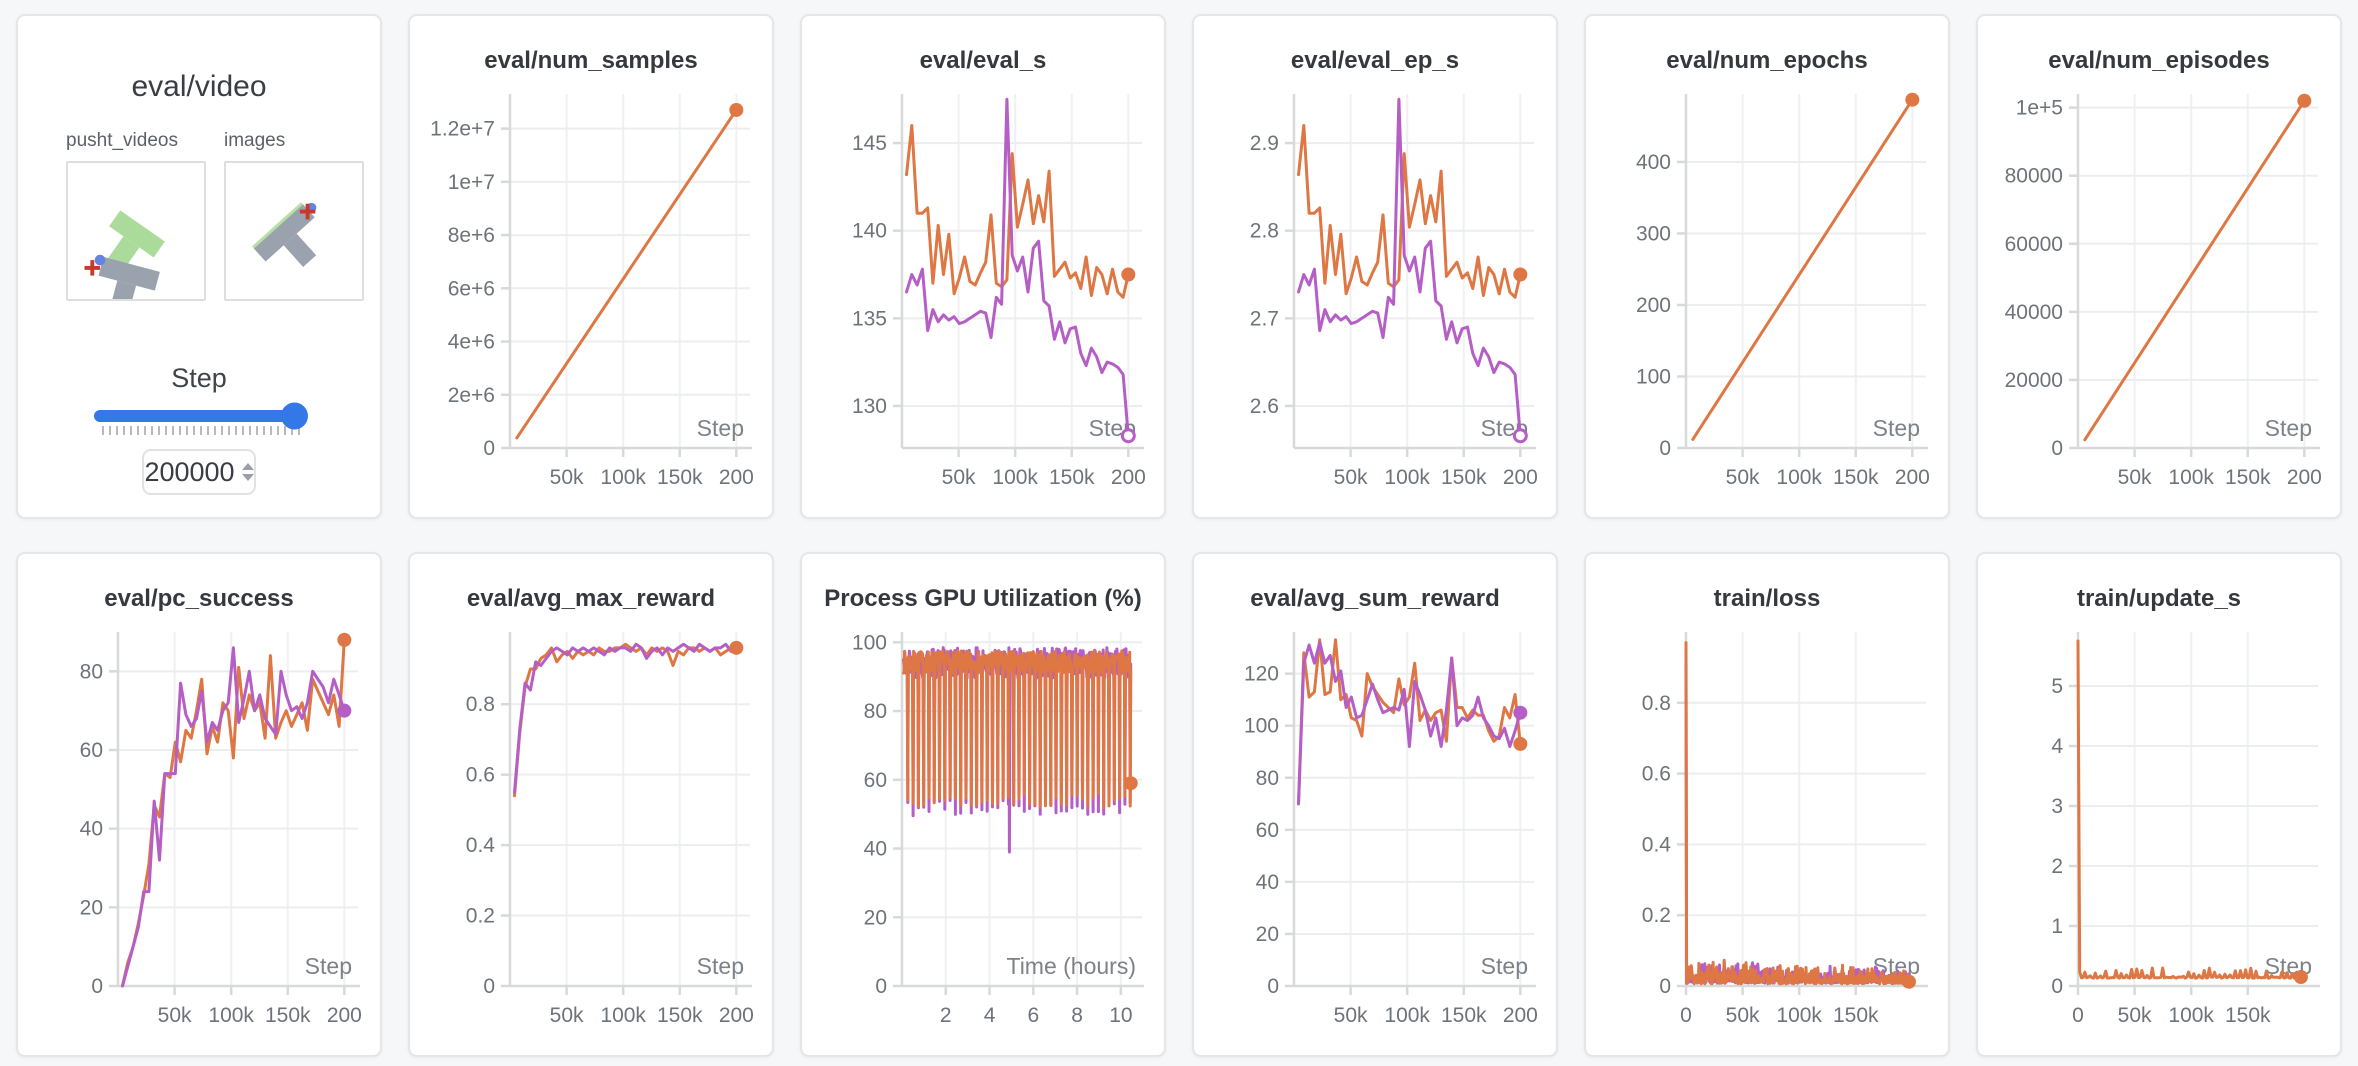  Describe the element at coordinates (199, 598) in the screenshot. I see `panel-title: eval/pc_success` at that location.